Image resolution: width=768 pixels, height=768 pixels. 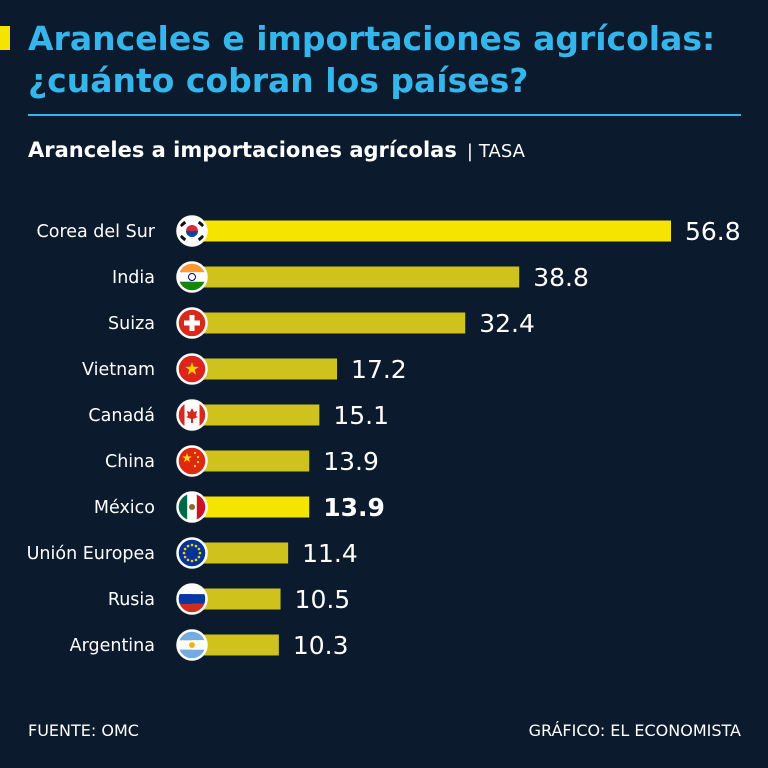 I want to click on category-label: Corea del Sur, so click(x=96, y=232).